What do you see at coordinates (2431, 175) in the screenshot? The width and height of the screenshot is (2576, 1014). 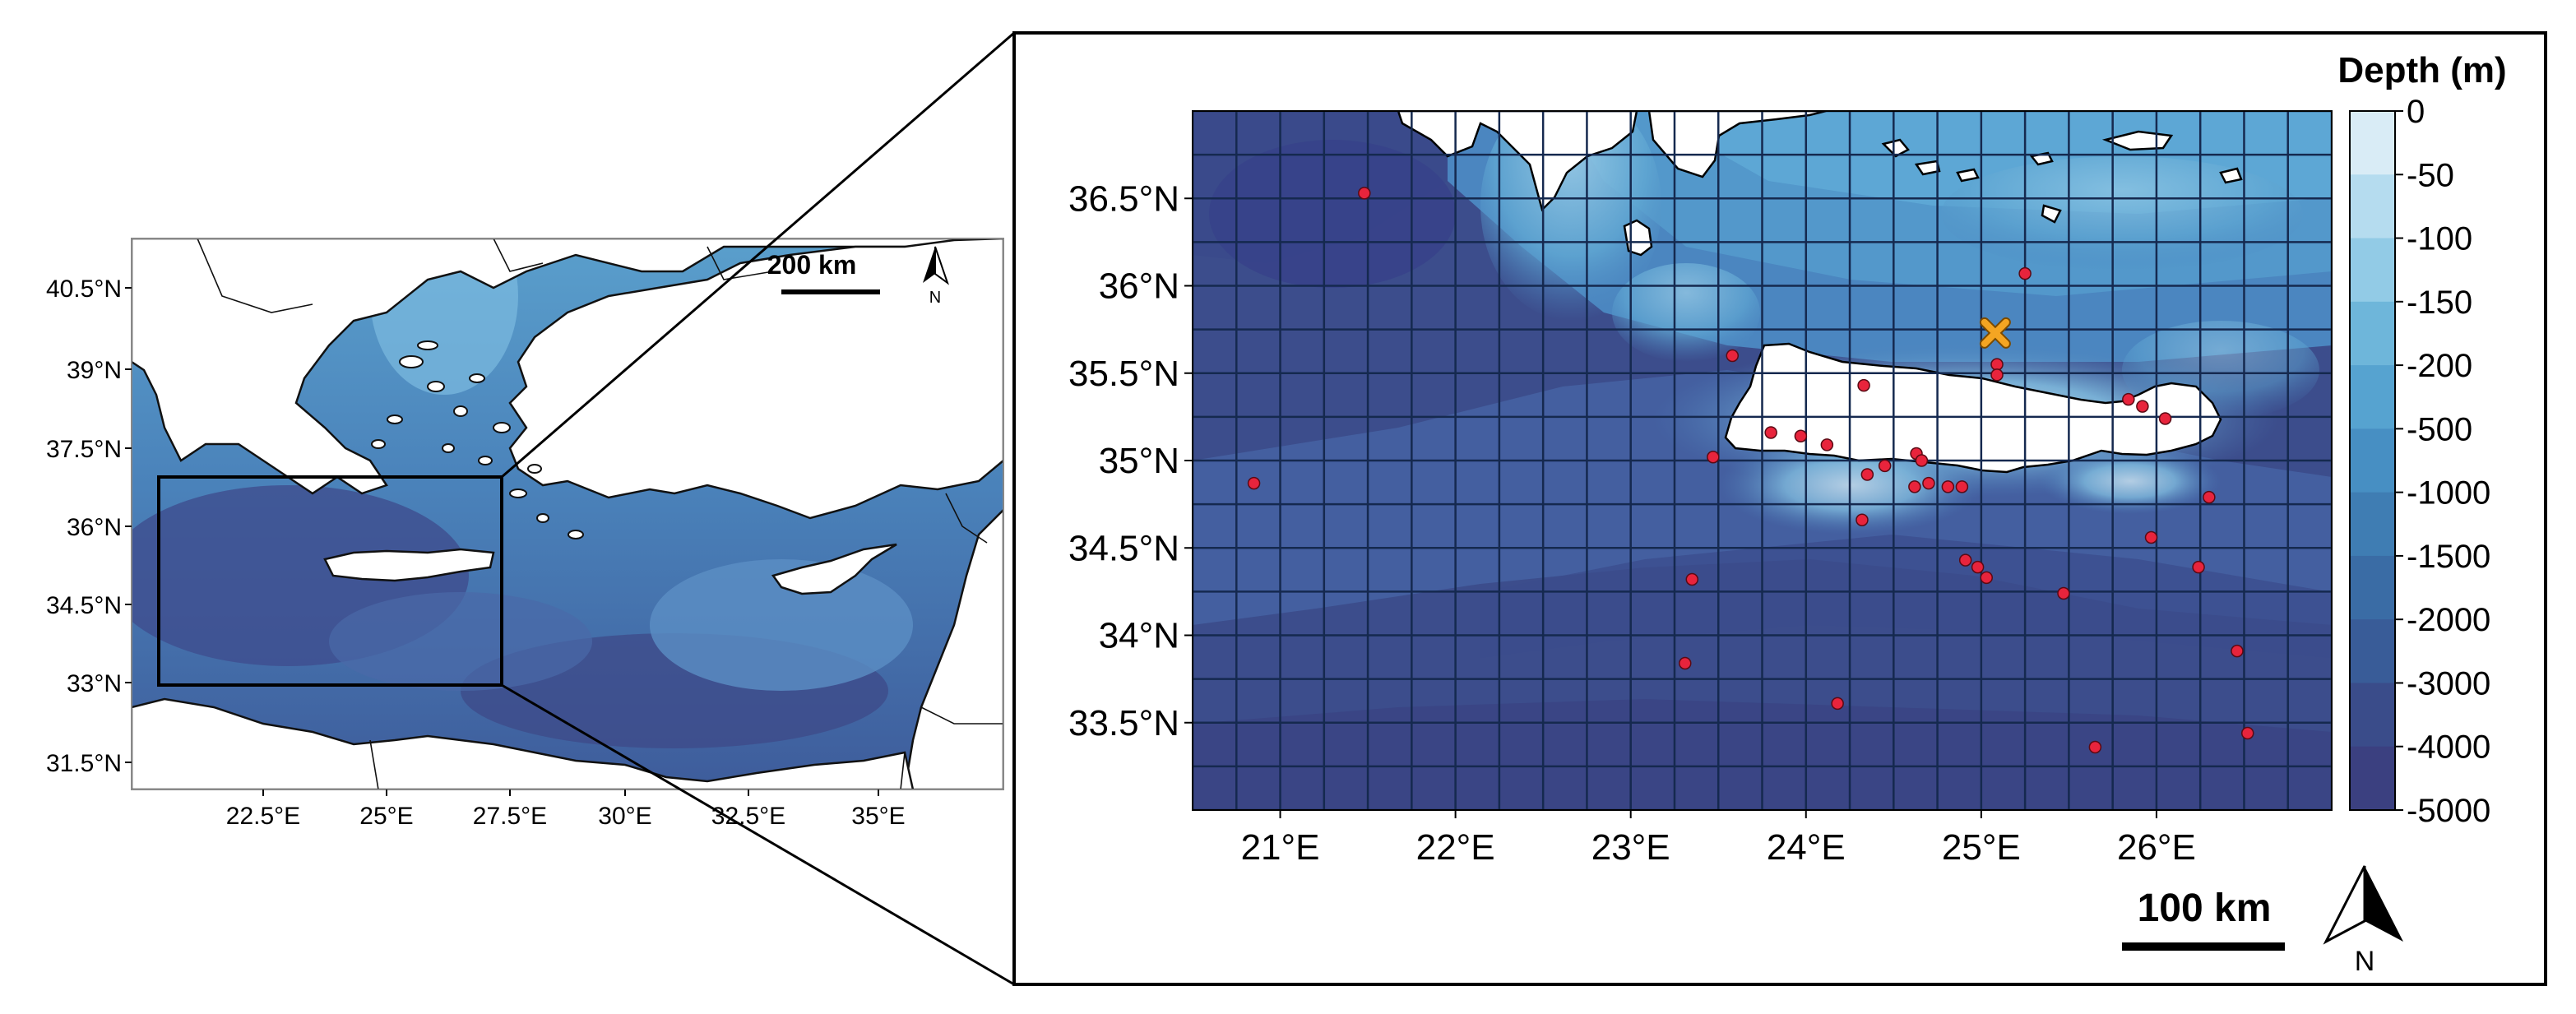 I see `colorbar-label: -50` at bounding box center [2431, 175].